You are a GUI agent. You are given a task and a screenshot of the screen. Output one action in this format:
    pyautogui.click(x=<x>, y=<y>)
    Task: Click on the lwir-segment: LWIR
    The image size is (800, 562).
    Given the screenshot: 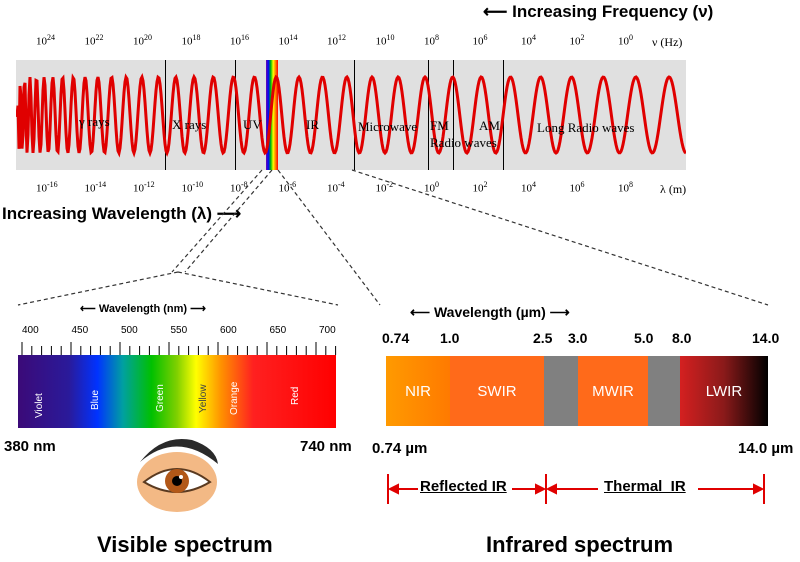 What is the action you would take?
    pyautogui.click(x=724, y=391)
    